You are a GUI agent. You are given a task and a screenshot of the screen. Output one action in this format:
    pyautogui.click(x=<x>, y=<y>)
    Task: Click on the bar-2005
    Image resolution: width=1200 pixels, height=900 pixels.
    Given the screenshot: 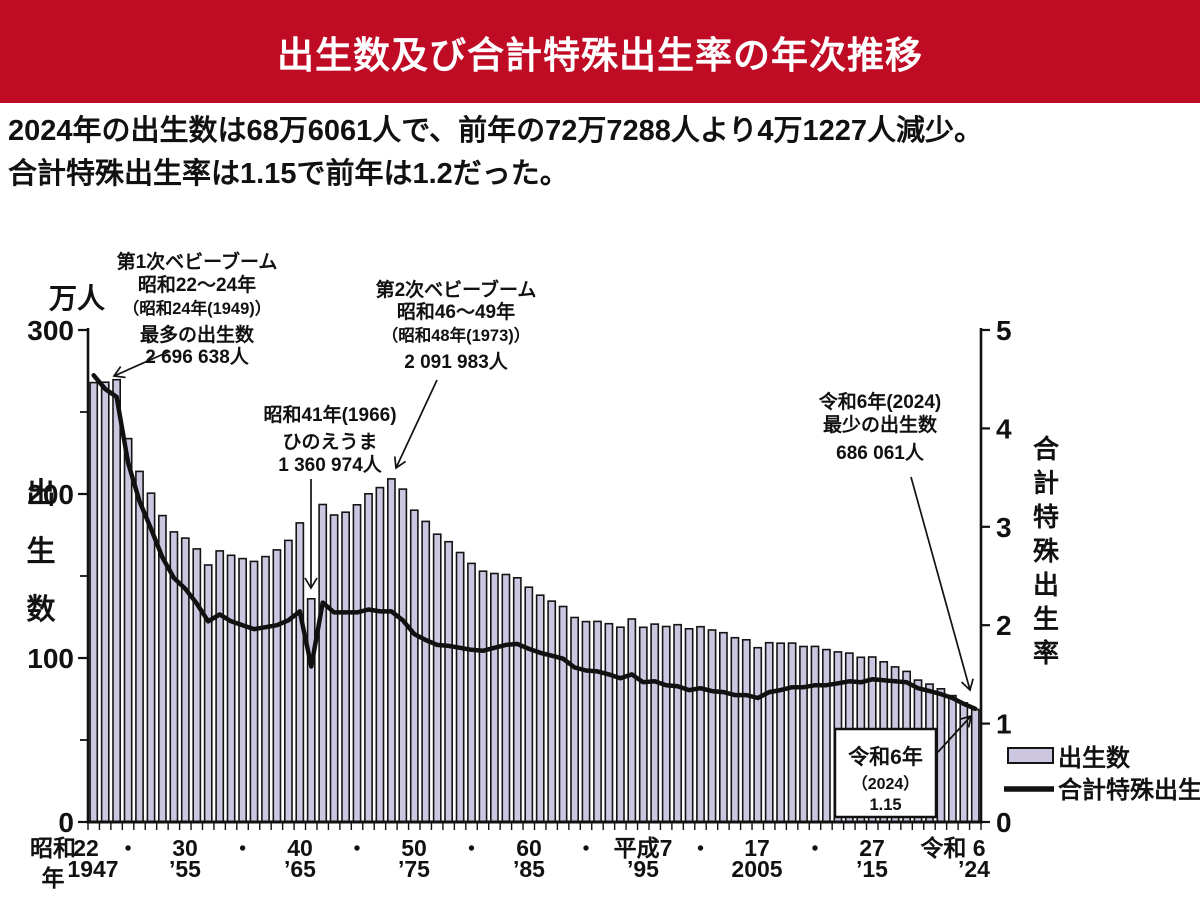 What is the action you would take?
    pyautogui.click(x=758, y=734)
    